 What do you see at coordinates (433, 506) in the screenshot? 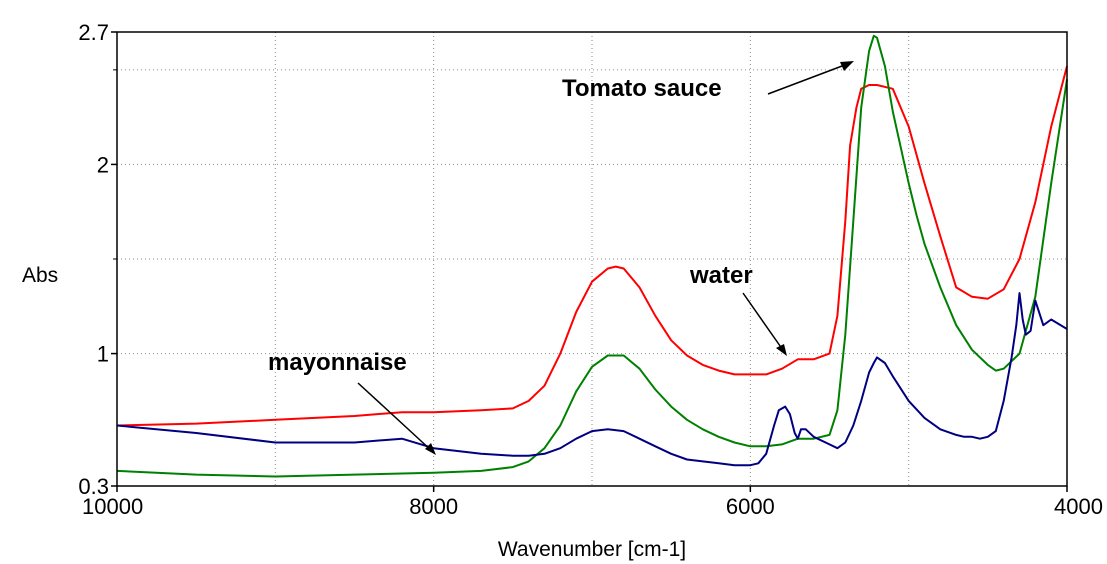
I see `x-tick-label: 8000` at bounding box center [433, 506].